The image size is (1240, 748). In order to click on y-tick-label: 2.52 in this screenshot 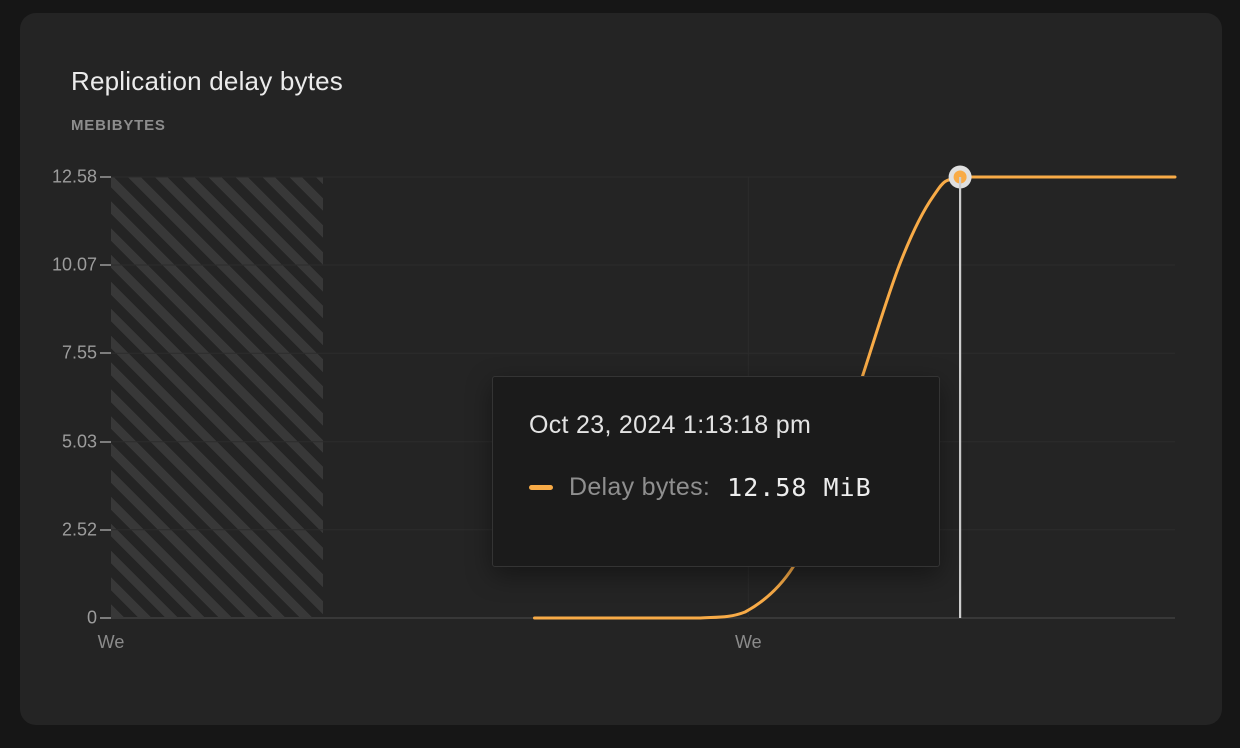, I will do `click(79, 529)`.